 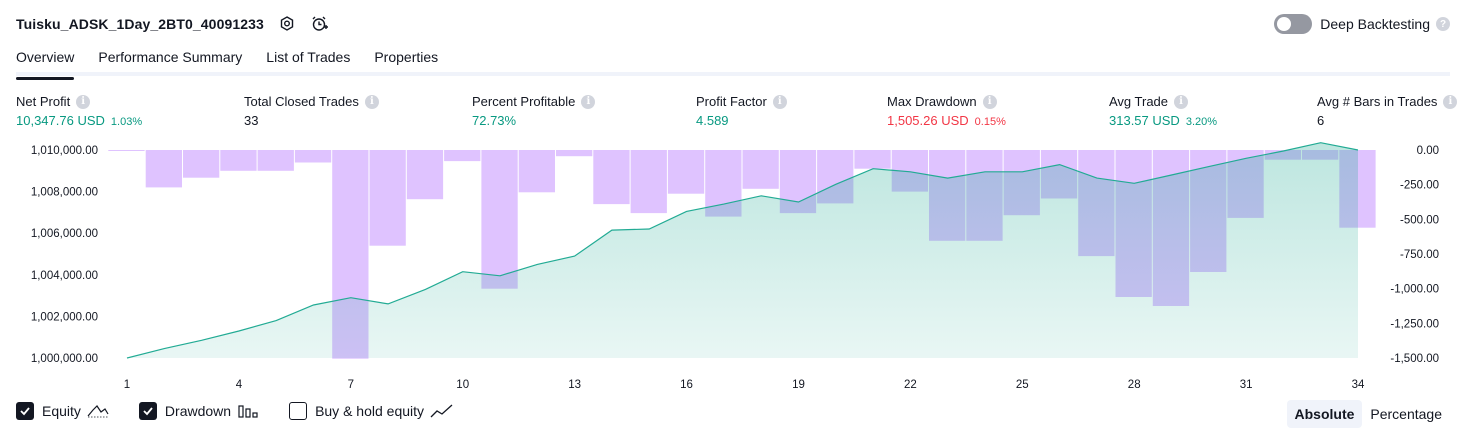 I want to click on legend-drawdown: Drawdown, so click(x=198, y=411).